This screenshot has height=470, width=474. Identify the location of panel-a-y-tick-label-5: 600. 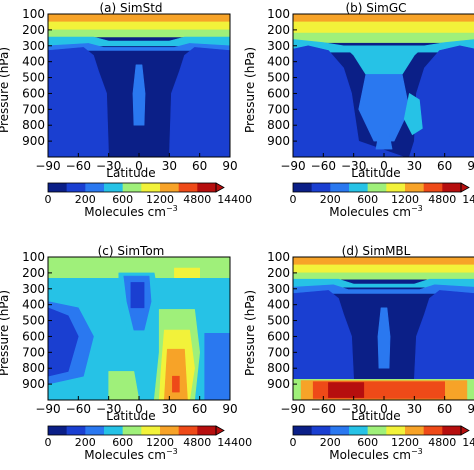
(33, 93).